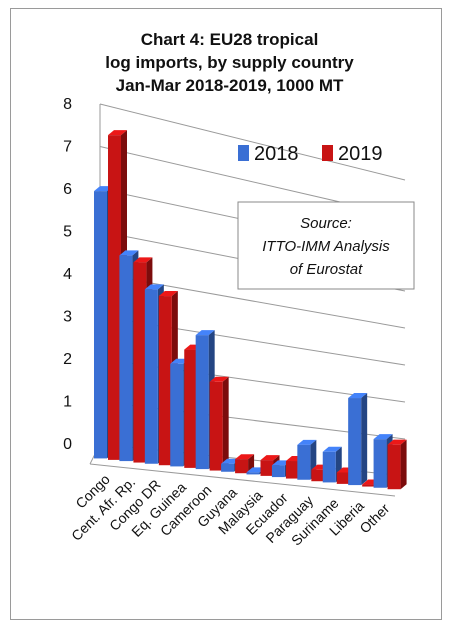 The height and width of the screenshot is (629, 459). What do you see at coordinates (229, 85) in the screenshot?
I see `chart-title-line-3: Jan-Mar 2018-2019, 1000 MT` at bounding box center [229, 85].